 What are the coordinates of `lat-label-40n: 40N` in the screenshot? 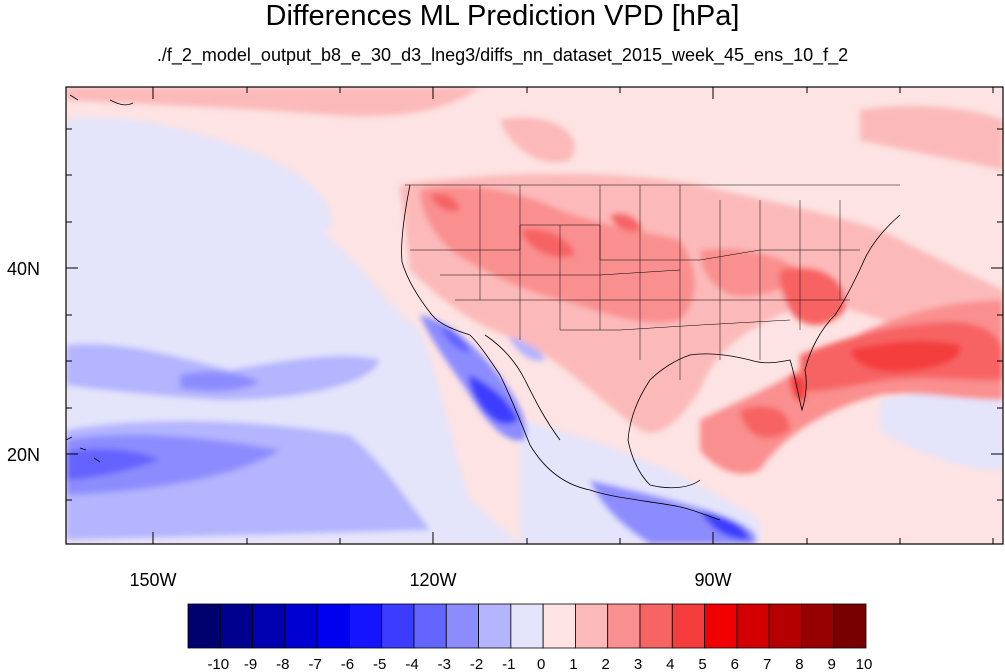 It's located at (23, 269).